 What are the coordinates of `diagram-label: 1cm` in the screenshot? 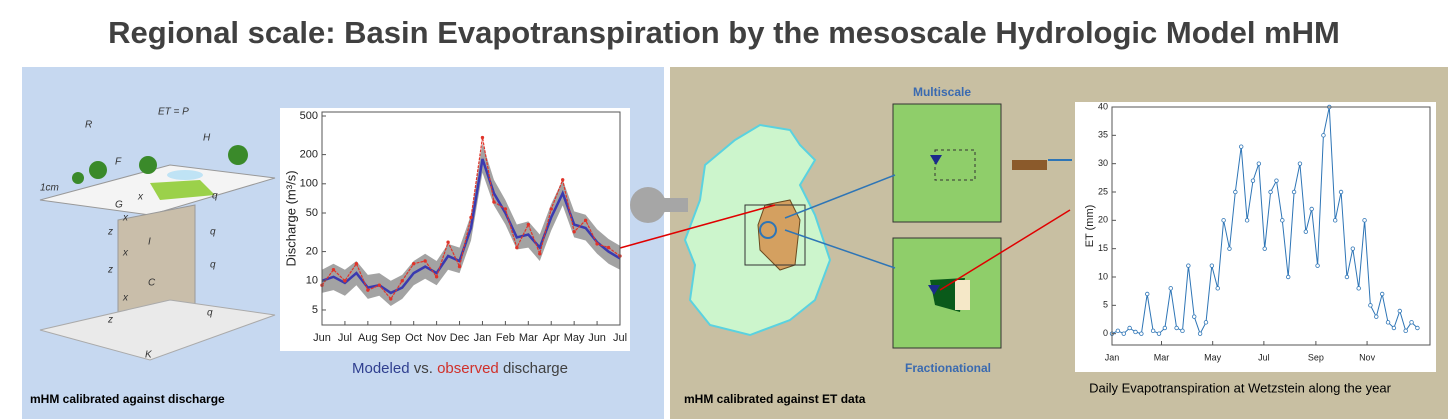 It's located at (49, 188).